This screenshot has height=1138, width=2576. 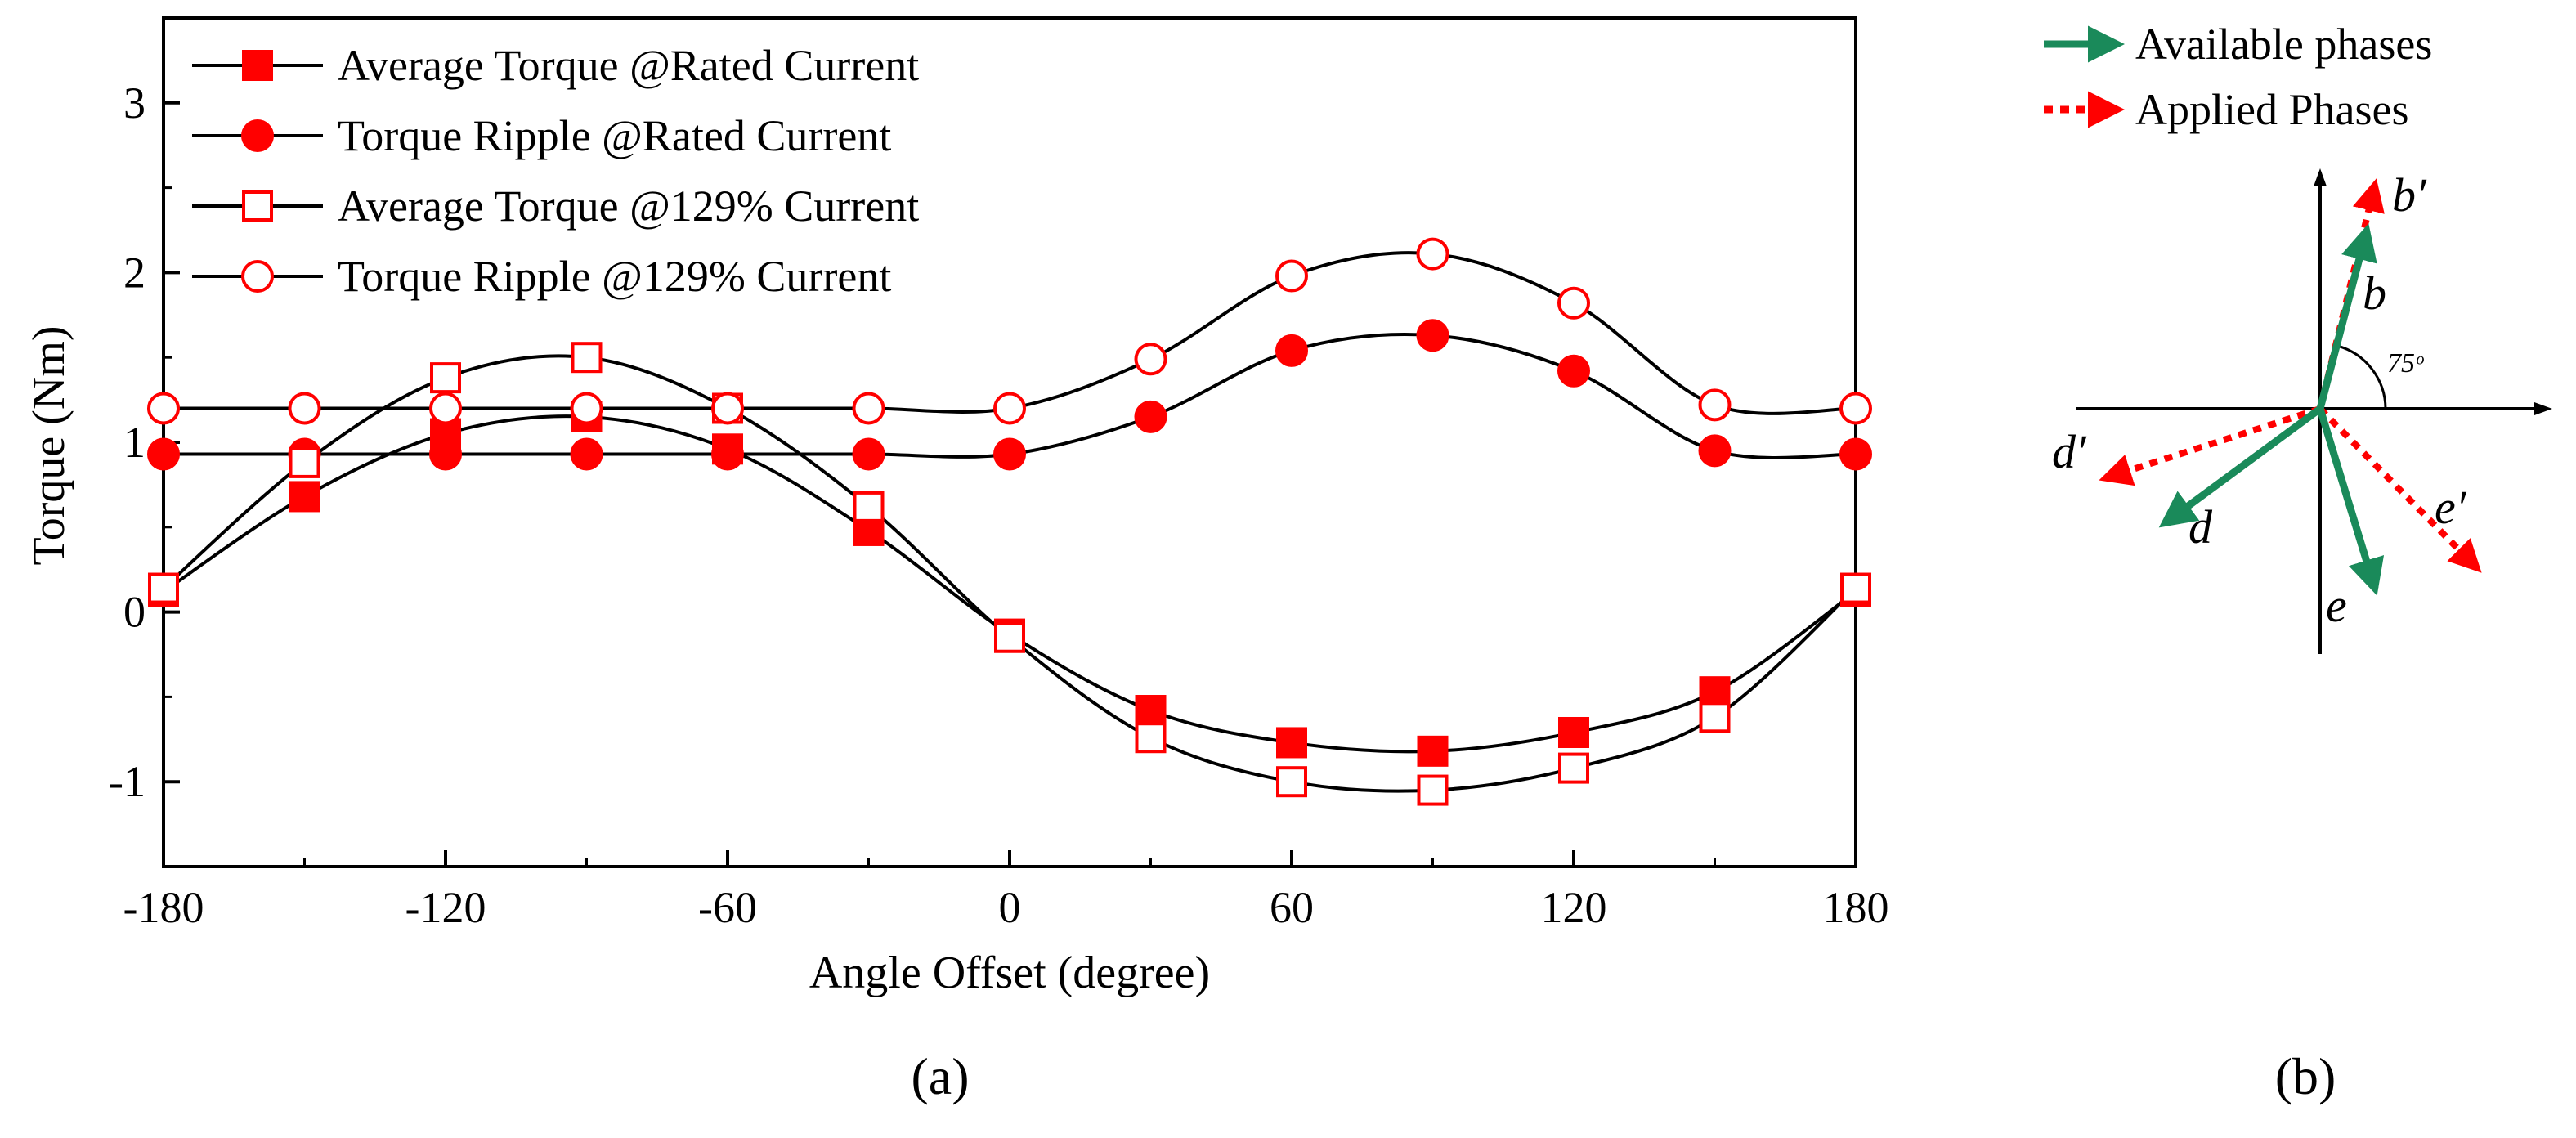 What do you see at coordinates (49, 445) in the screenshot?
I see `y-axis-title: Torque (Nm)` at bounding box center [49, 445].